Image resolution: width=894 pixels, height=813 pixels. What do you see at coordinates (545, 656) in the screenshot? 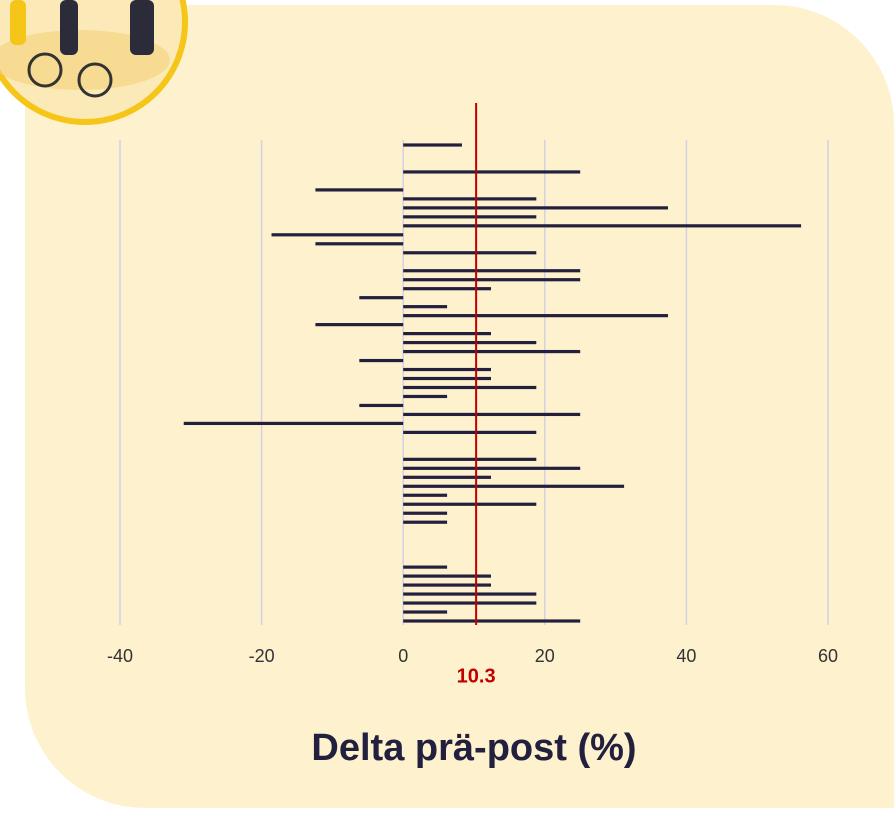
I see `x-tick-label: 20` at bounding box center [545, 656].